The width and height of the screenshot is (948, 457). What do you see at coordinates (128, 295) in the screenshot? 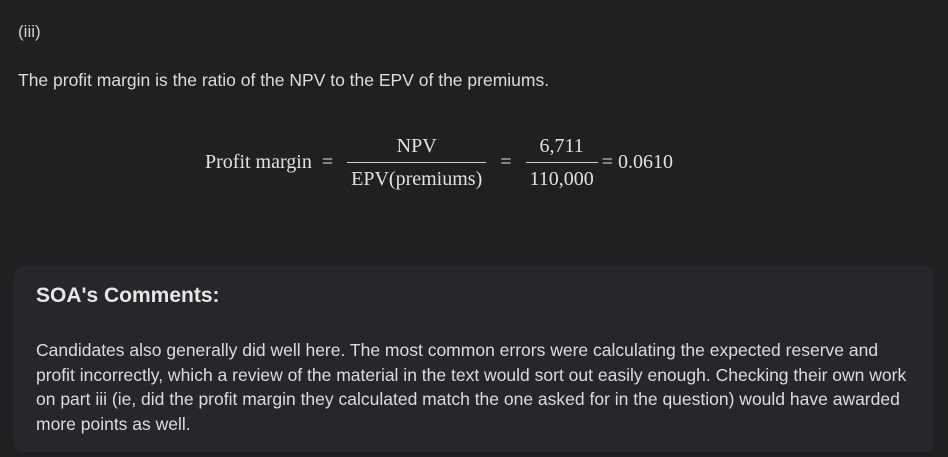
I see `comments-title: SOA's Comments:` at bounding box center [128, 295].